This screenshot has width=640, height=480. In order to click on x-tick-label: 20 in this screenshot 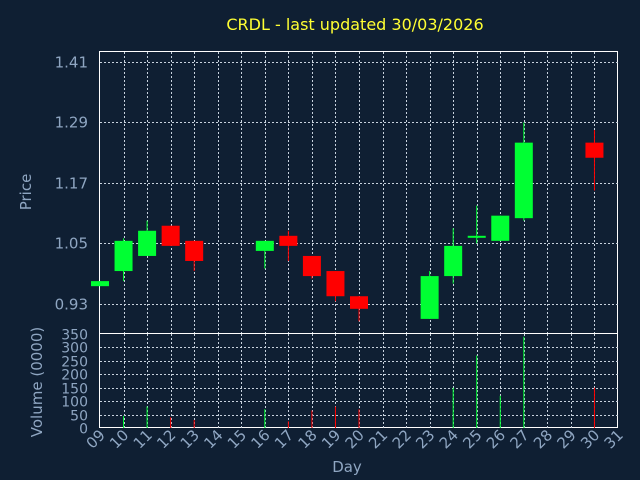, I will do `click(355, 439)`.